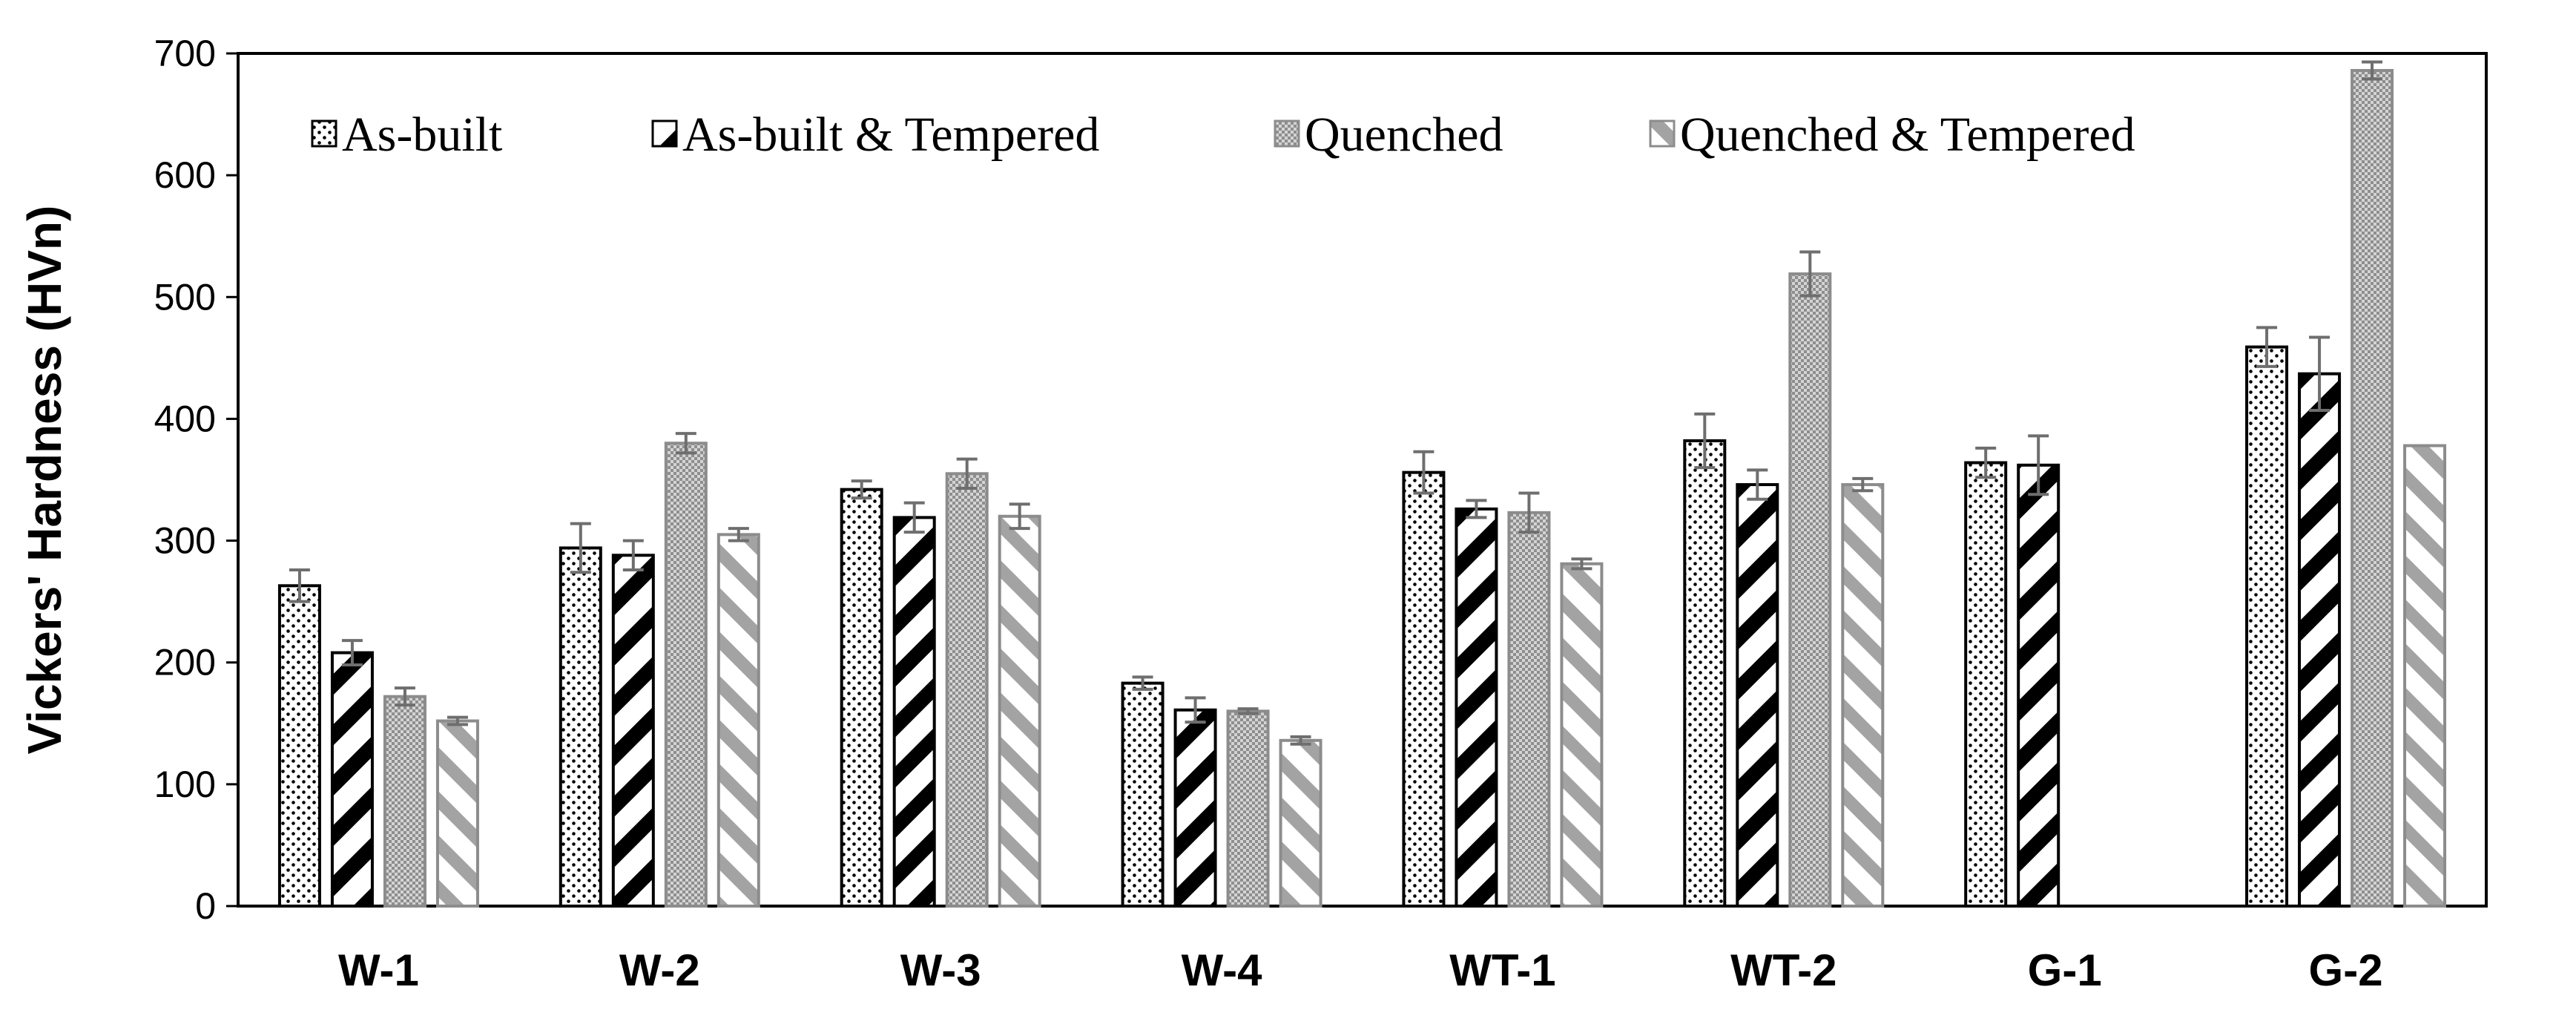 Image resolution: width=2576 pixels, height=1030 pixels. I want to click on x-category-label: W-1, so click(378, 970).